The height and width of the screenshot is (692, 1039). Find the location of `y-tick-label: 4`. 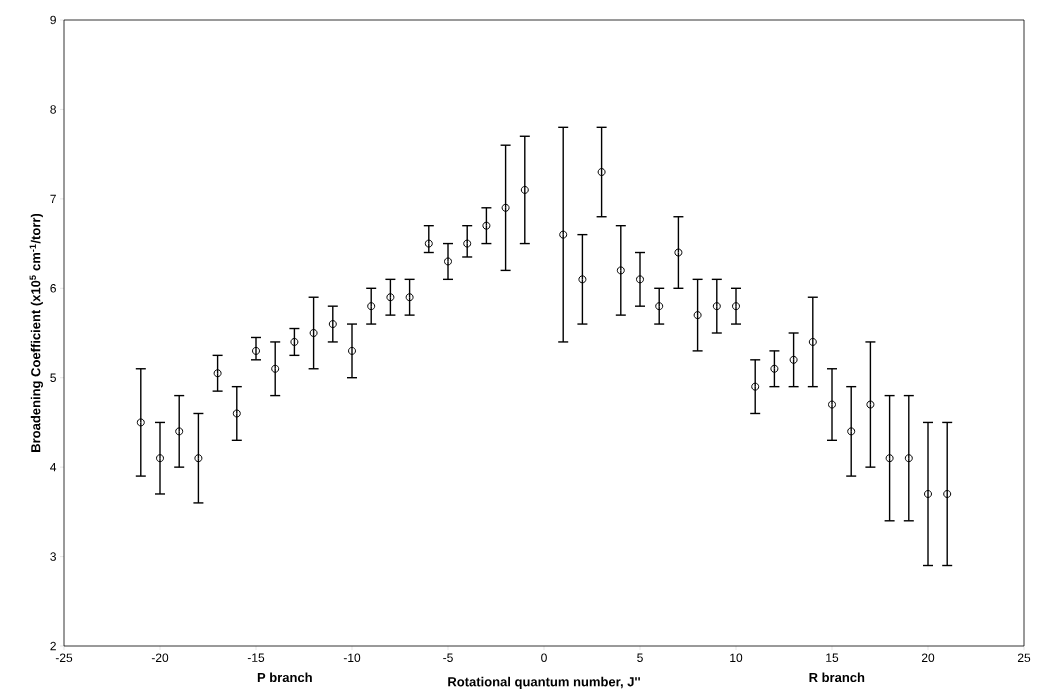

y-tick-label: 4 is located at coordinates (53, 467).